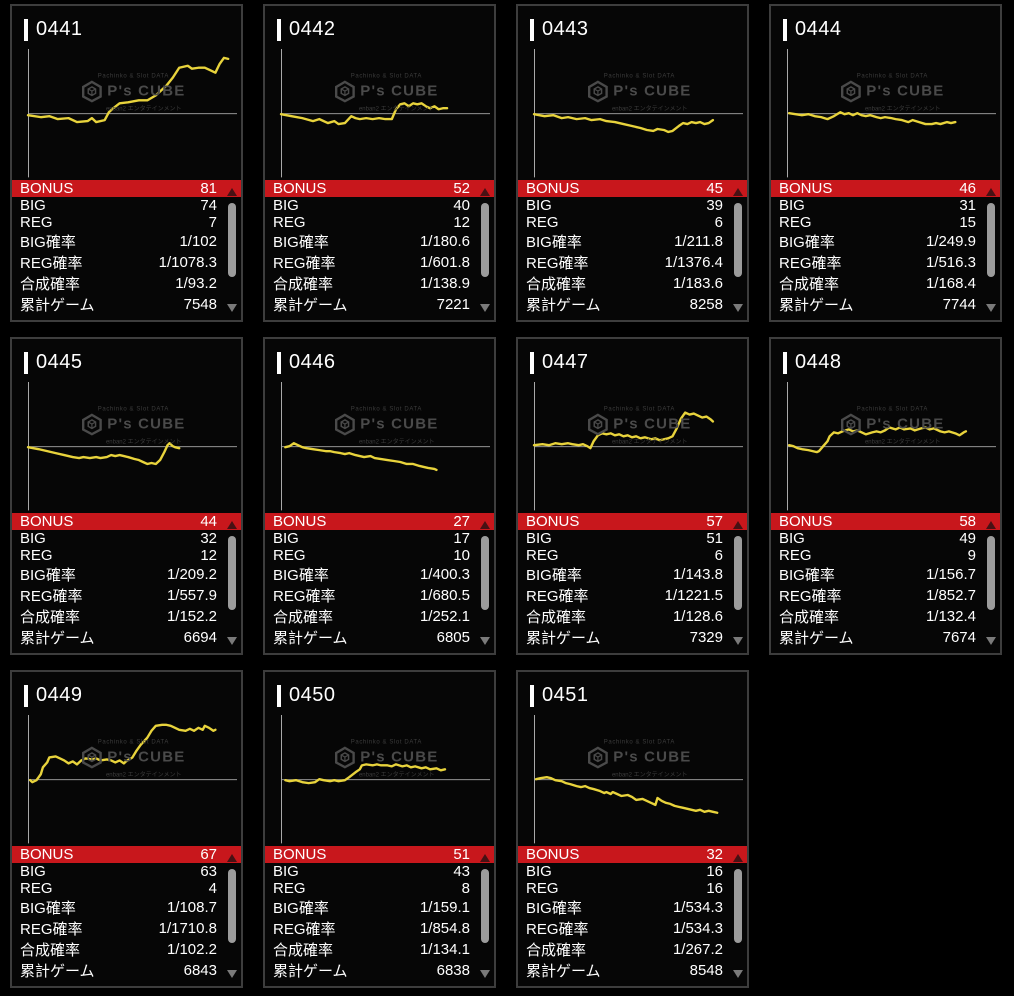  Describe the element at coordinates (444, 262) in the screenshot. I see `stat-value: 1/601.8` at that location.